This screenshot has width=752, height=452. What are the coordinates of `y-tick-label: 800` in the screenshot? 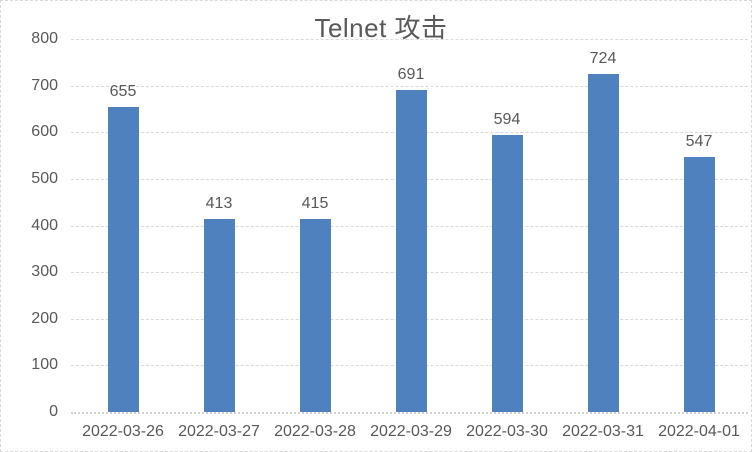 It's located at (44, 38).